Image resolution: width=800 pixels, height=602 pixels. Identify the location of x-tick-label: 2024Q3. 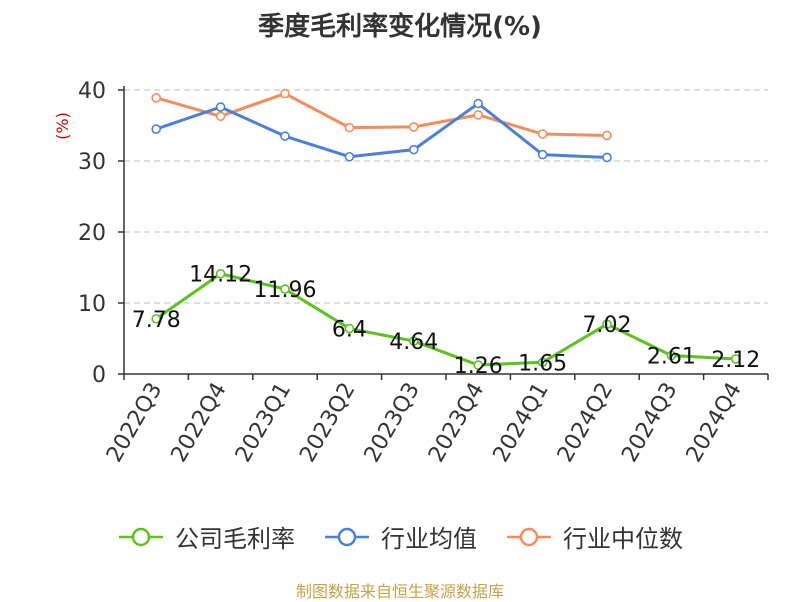
(649, 423).